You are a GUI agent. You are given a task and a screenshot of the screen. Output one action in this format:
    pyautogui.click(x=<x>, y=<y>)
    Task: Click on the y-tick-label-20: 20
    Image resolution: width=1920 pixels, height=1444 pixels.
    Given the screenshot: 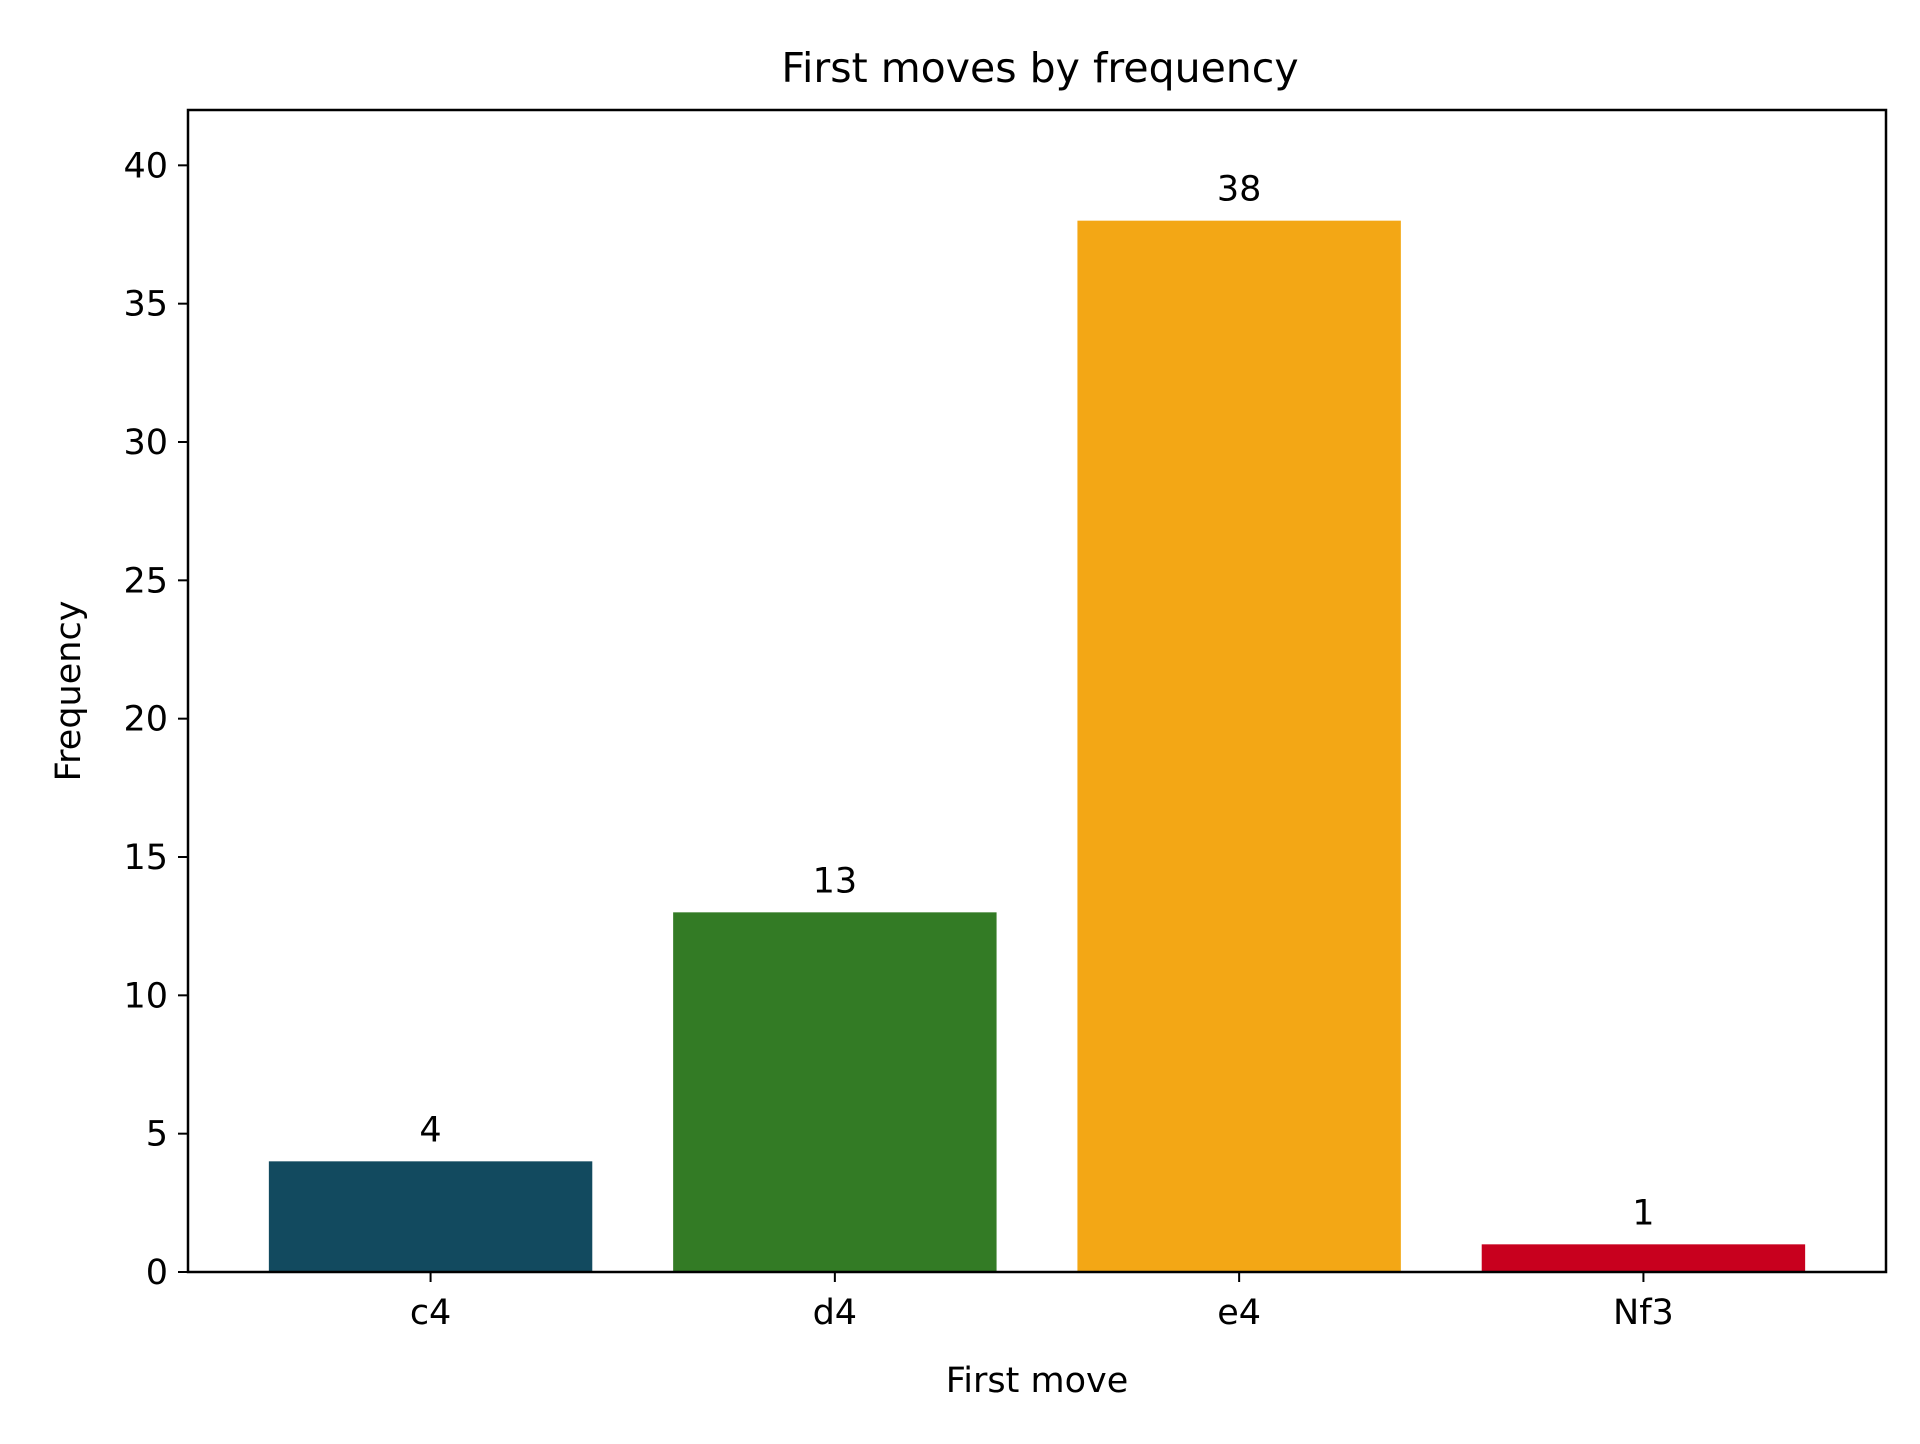 What is the action you would take?
    pyautogui.click(x=145, y=720)
    